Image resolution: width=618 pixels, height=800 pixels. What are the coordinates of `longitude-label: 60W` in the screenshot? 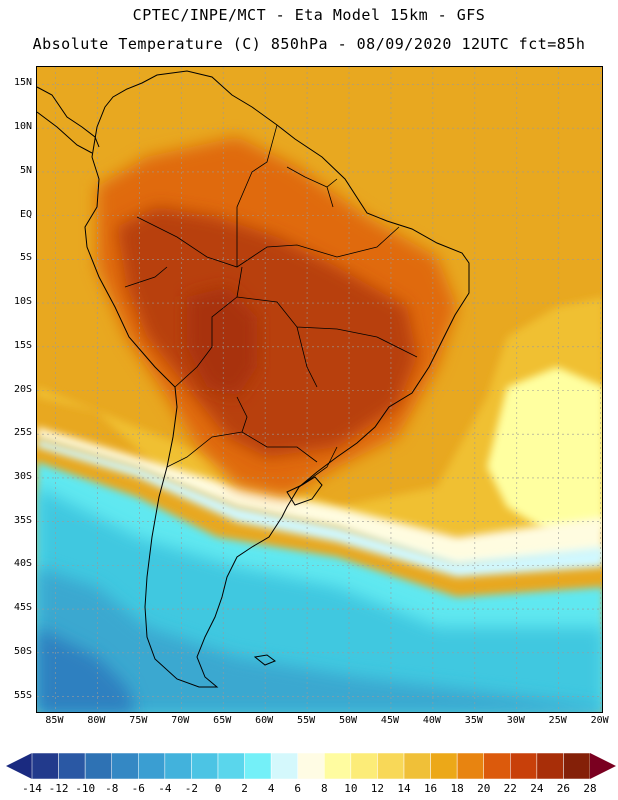 It's located at (264, 720).